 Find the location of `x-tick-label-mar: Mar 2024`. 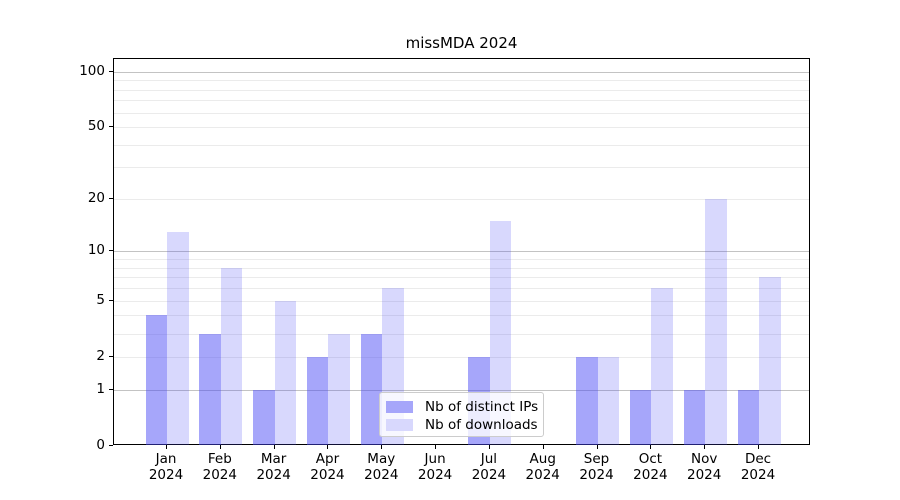

x-tick-label-mar: Mar 2024 is located at coordinates (273, 467).